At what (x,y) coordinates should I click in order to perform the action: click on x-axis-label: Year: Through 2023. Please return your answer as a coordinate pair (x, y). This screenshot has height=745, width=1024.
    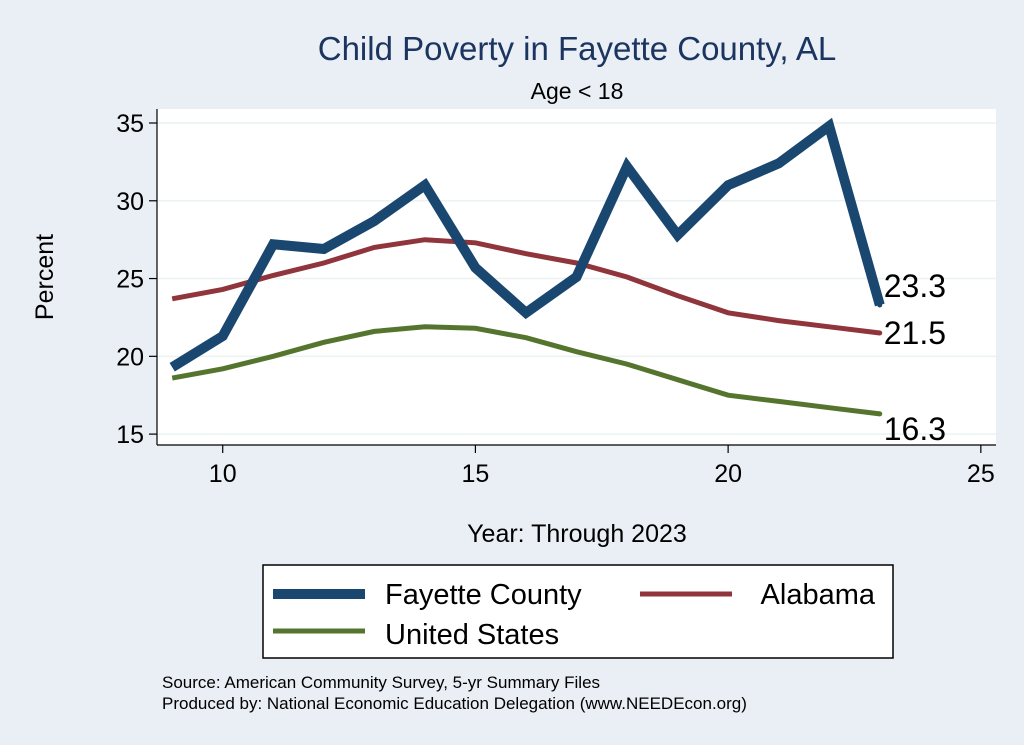
    Looking at the image, I should click on (577, 534).